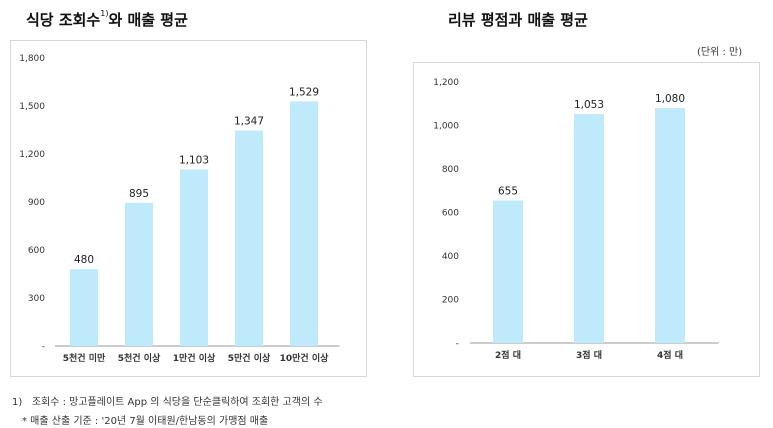 Image resolution: width=773 pixels, height=428 pixels. I want to click on y-tick-label-right-2: 400, so click(450, 257).